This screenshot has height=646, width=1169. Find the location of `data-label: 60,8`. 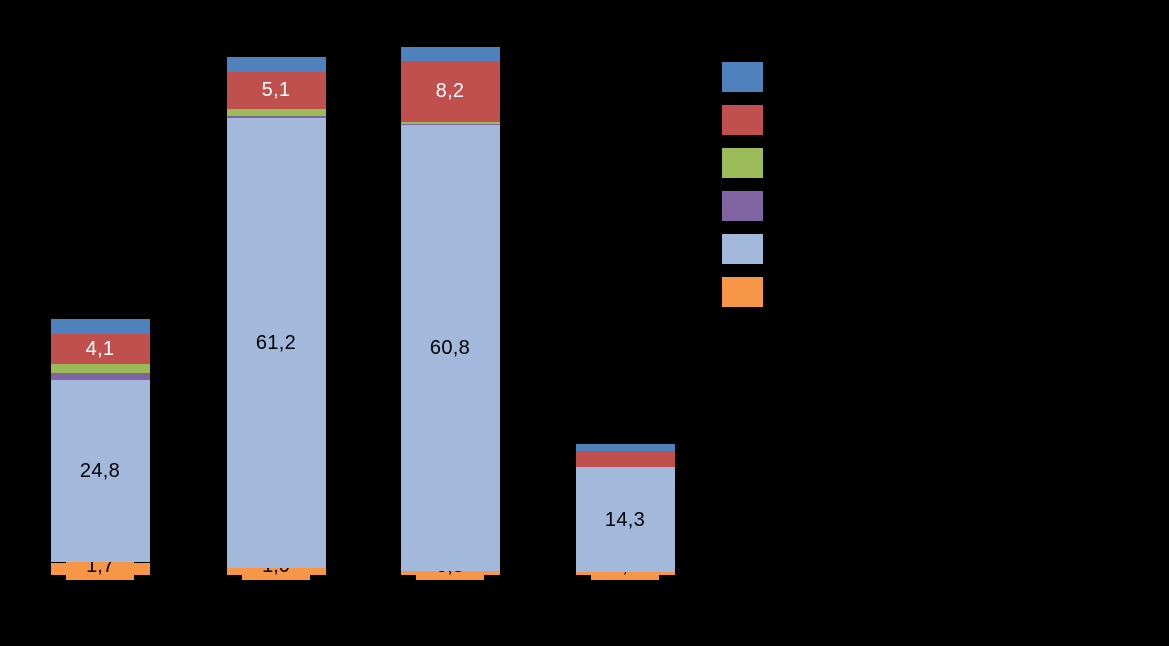

data-label: 60,8 is located at coordinates (450, 347).